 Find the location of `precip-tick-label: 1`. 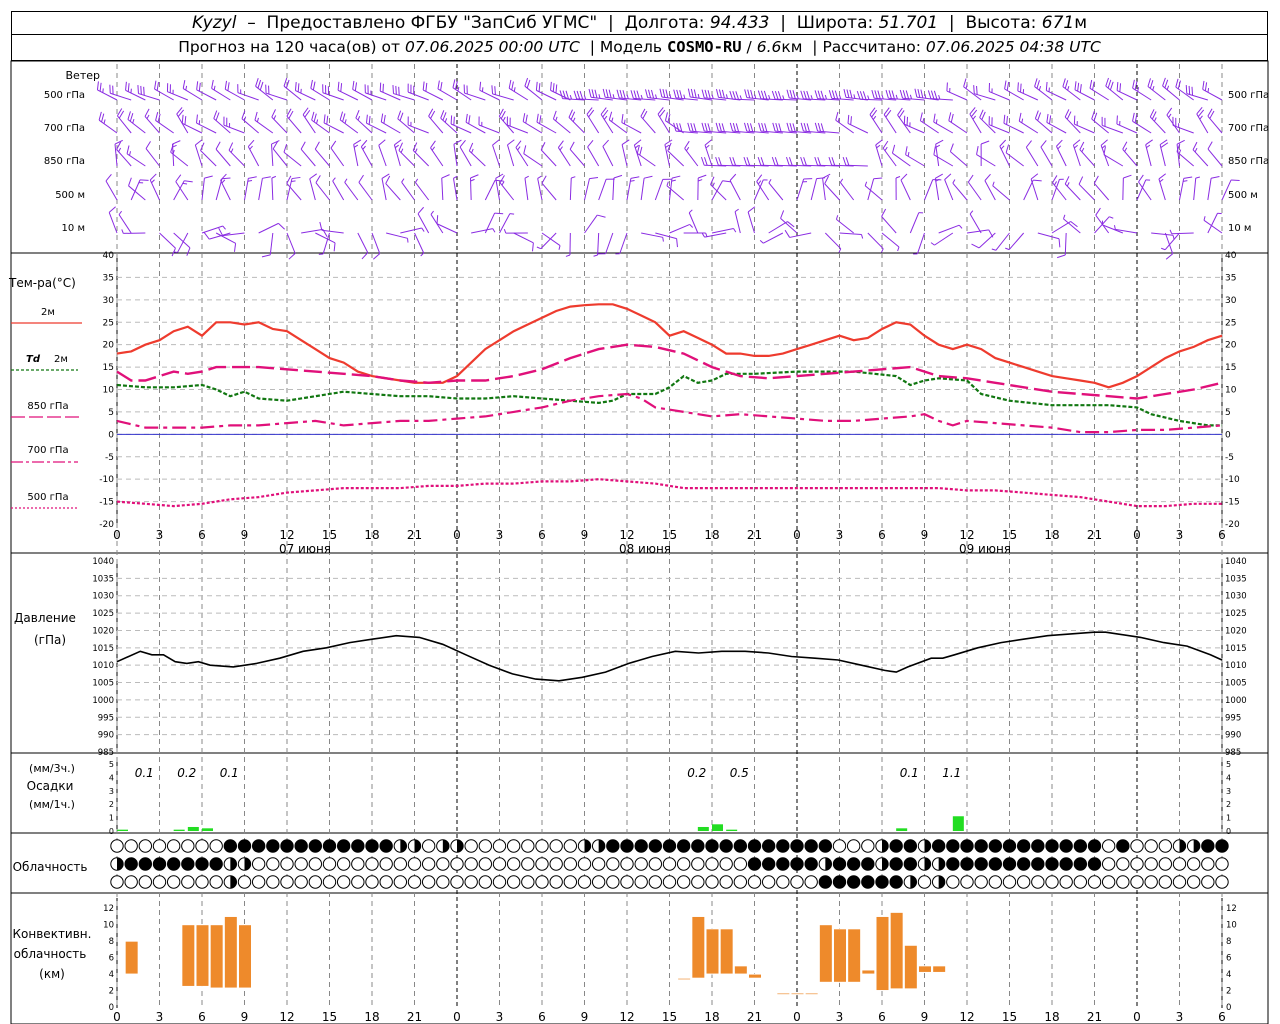

precip-tick-label: 1 is located at coordinates (111, 818).